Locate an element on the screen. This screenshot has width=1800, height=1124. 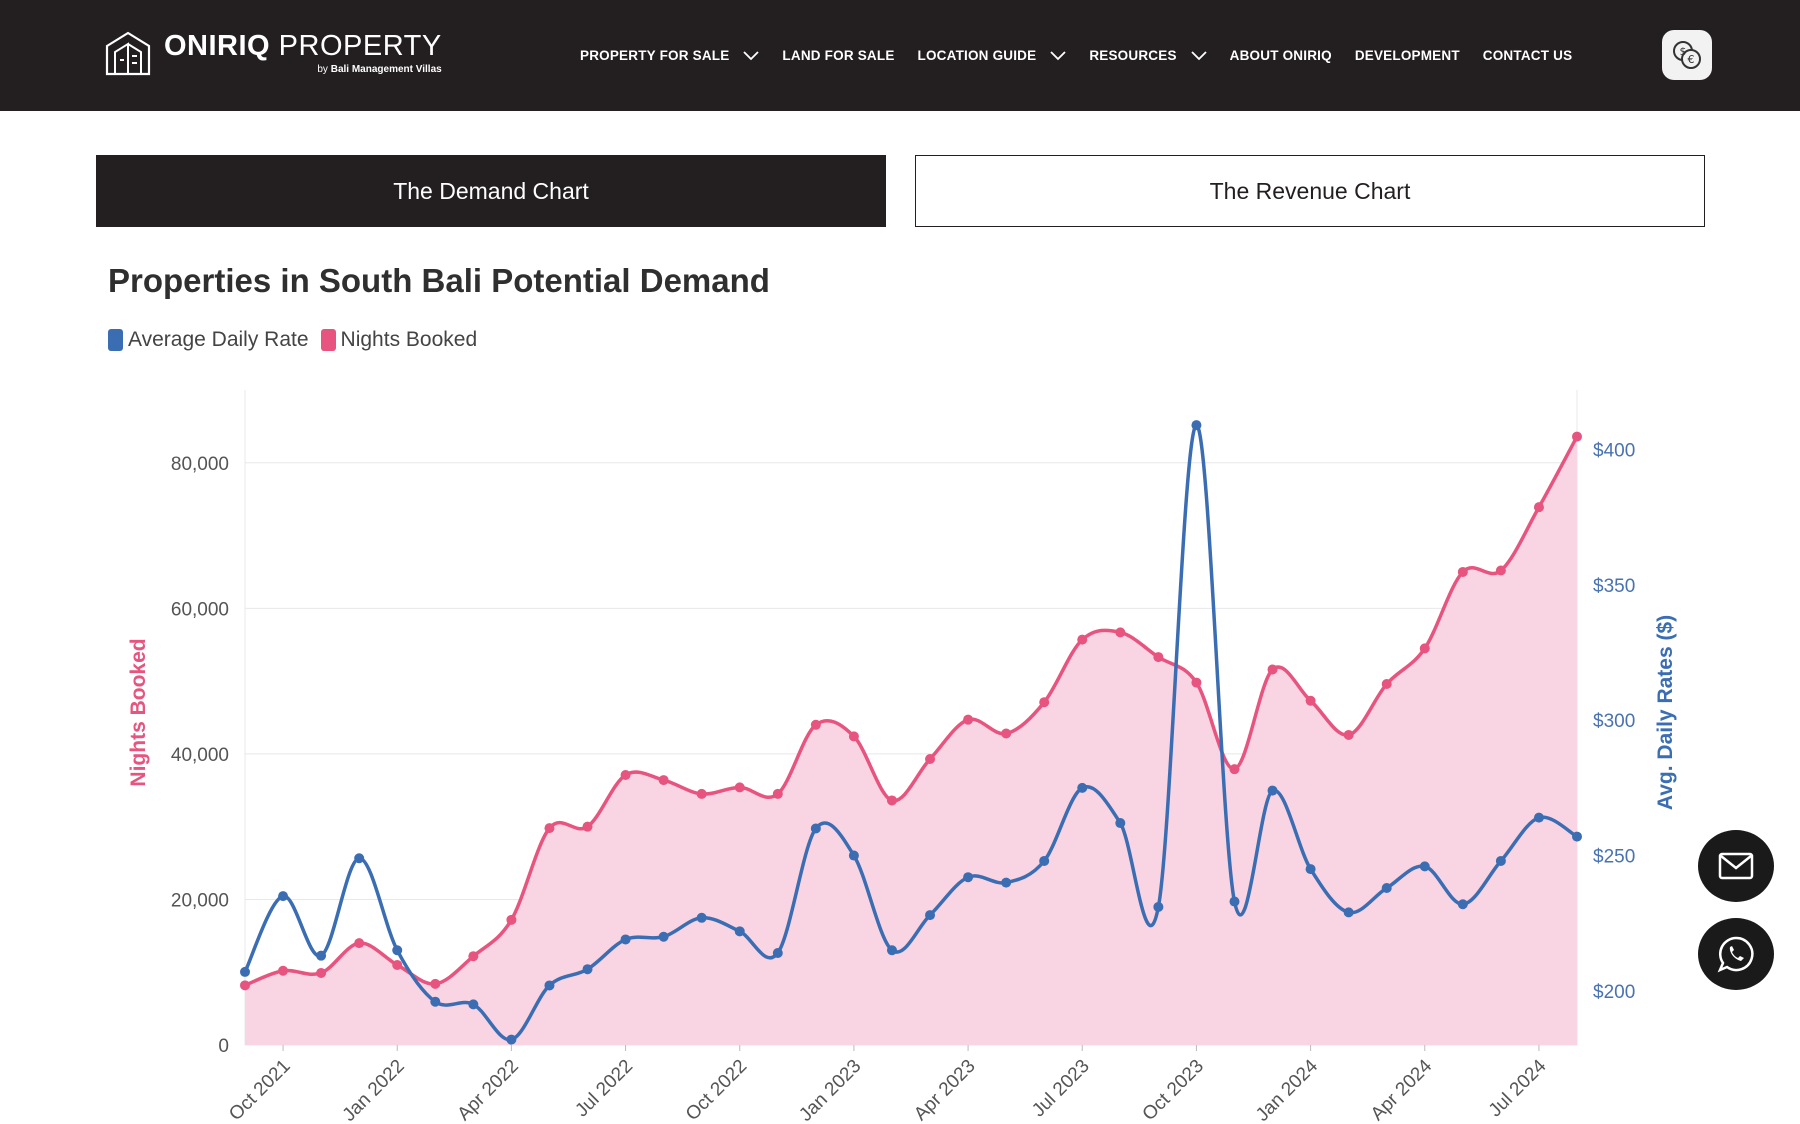
y-left-tick-label: 40,000 is located at coordinates (200, 755).